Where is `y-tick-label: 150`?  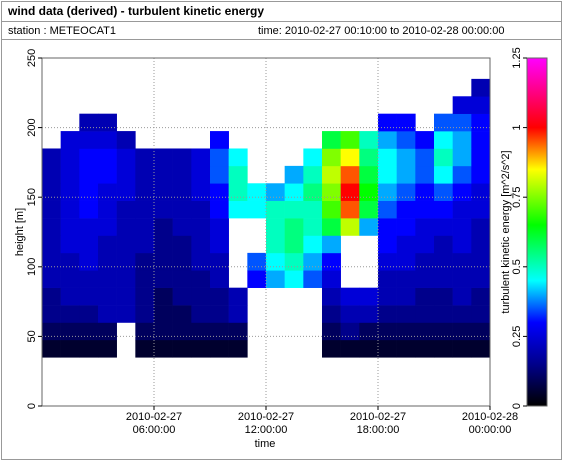
y-tick-label: 150 is located at coordinates (32, 197).